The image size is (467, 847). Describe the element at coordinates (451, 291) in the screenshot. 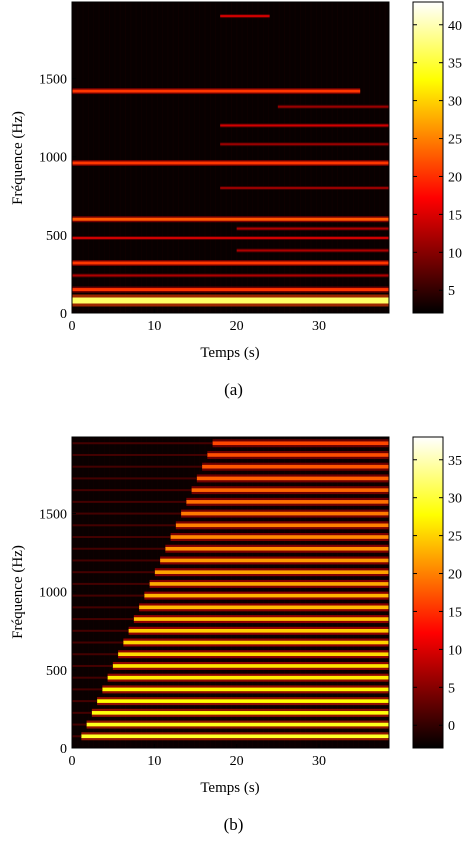

I see `colorbar-tick-label: 5` at that location.